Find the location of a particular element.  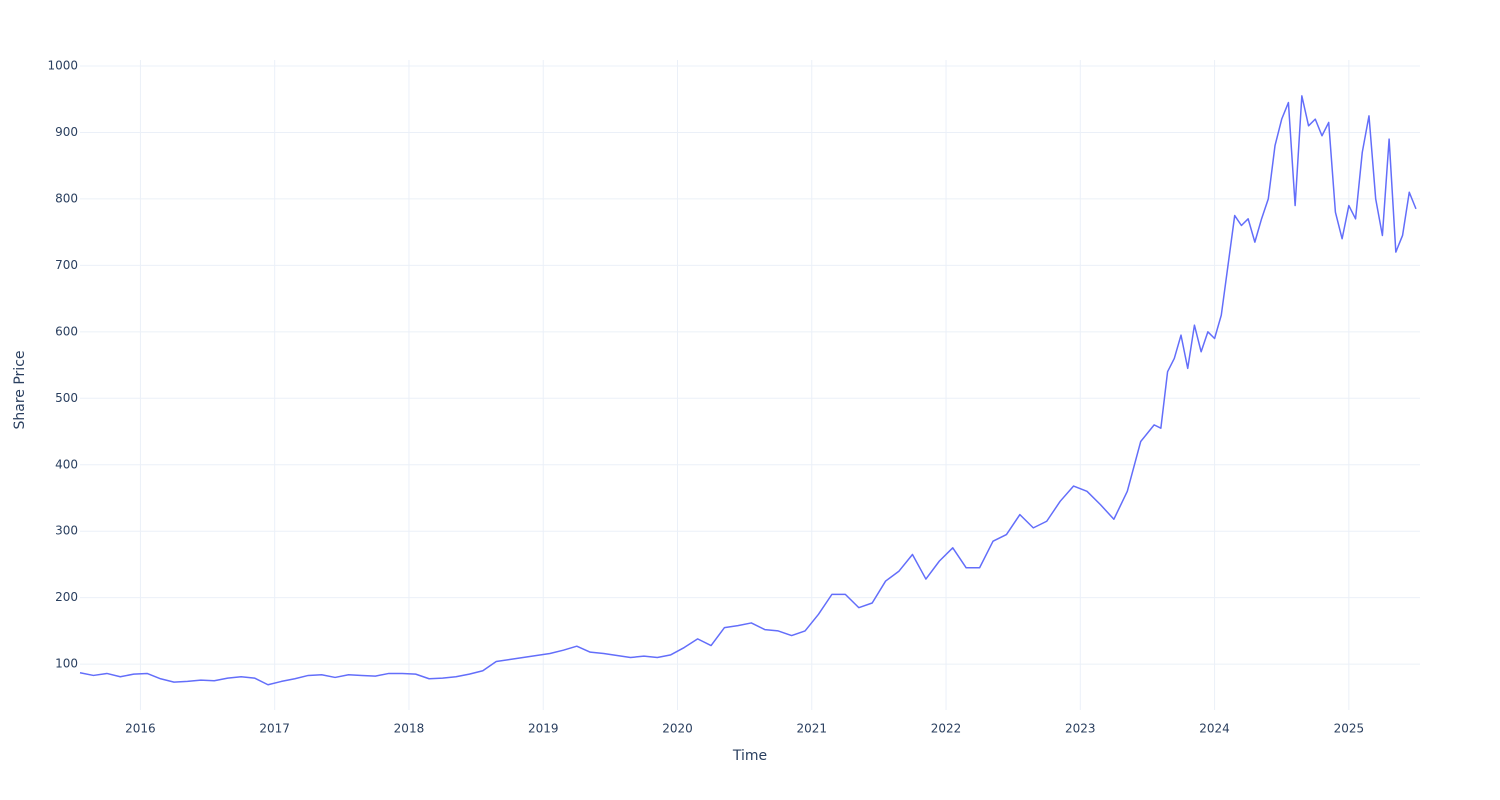

y-tick-label: 300 is located at coordinates (66, 531).